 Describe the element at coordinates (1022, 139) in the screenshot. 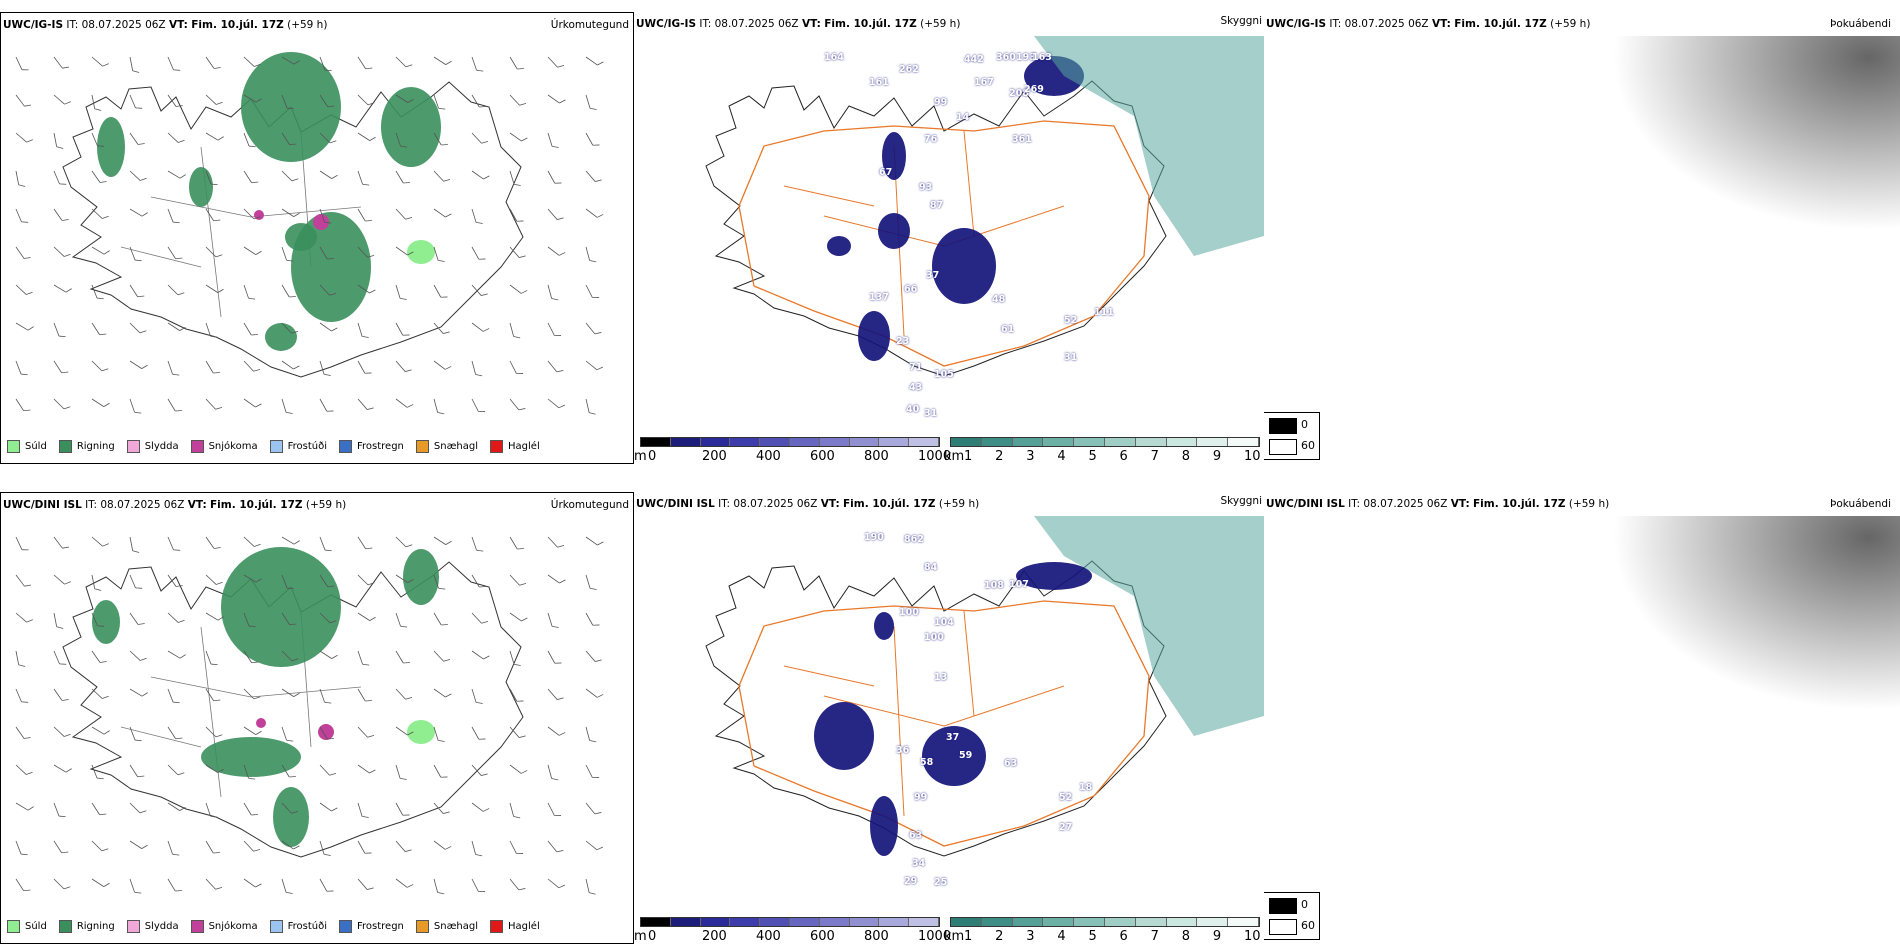

I see `visibility-value-label: 361` at that location.